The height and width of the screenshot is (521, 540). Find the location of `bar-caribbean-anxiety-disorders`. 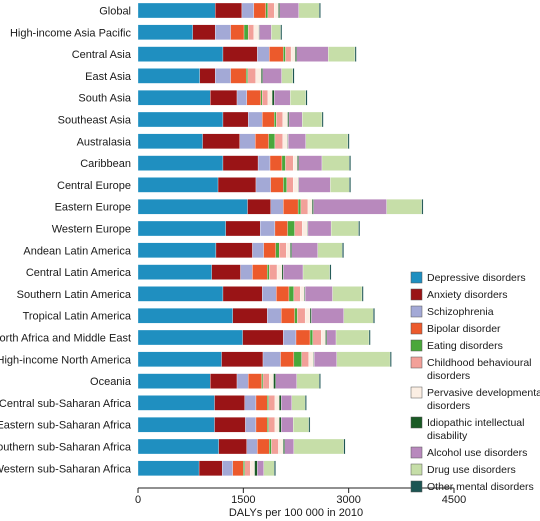

bar-caribbean-anxiety-disorders is located at coordinates (240, 163).